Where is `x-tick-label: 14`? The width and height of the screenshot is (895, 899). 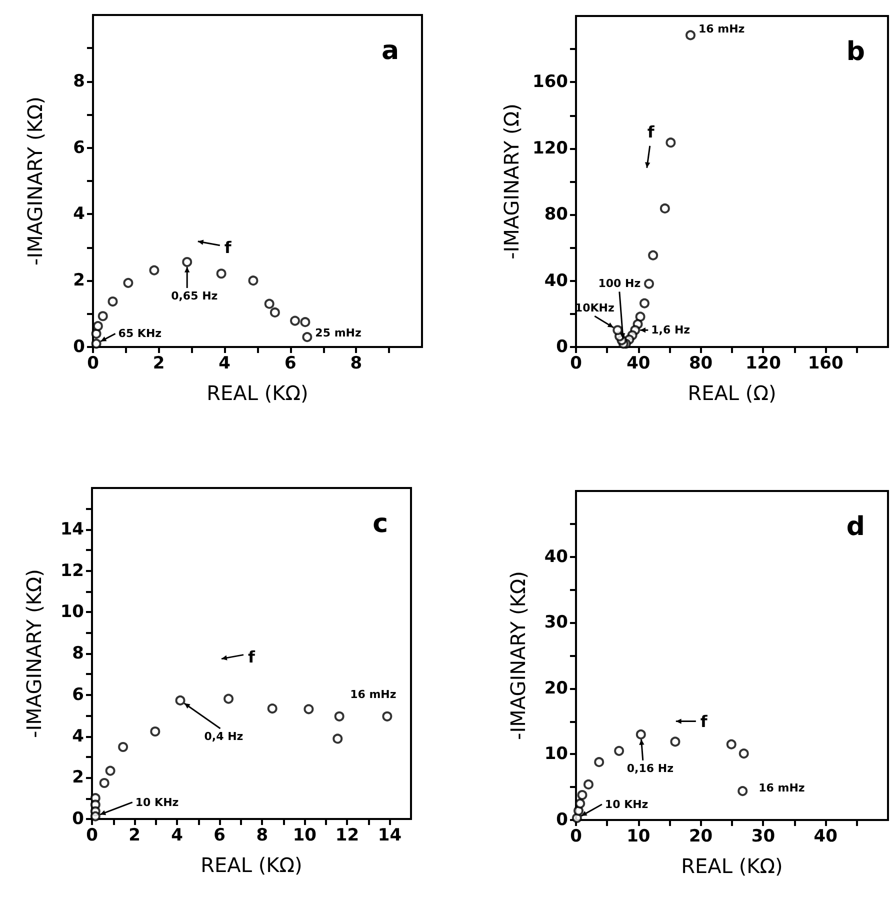
x-tick-label: 14 is located at coordinates (390, 836).